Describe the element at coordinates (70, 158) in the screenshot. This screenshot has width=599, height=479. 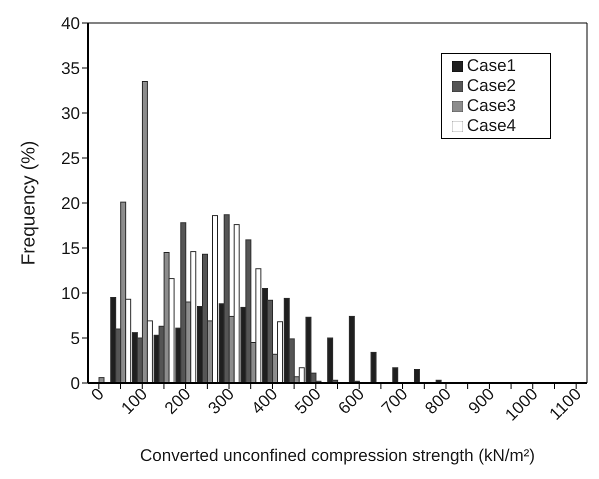
I see `y-tick-label: 25` at that location.